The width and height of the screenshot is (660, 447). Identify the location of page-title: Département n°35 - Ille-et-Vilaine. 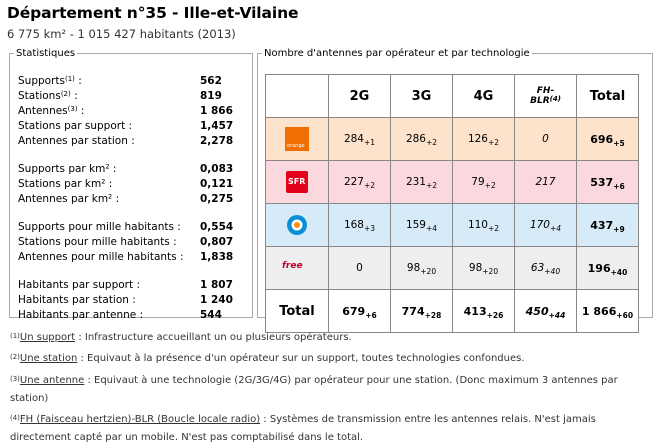
(153, 13).